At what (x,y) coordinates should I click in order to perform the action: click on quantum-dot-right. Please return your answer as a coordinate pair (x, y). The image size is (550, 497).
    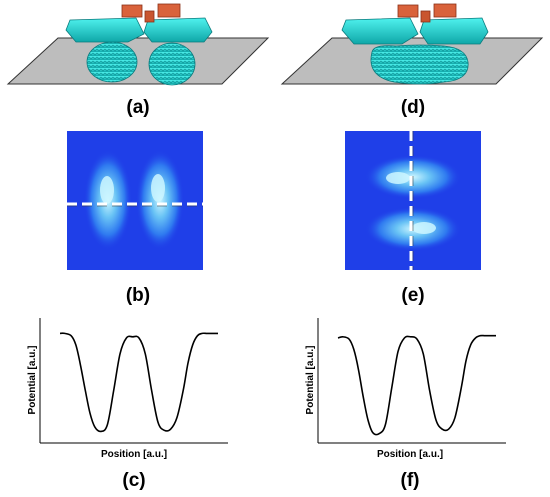
    Looking at the image, I should click on (172, 64).